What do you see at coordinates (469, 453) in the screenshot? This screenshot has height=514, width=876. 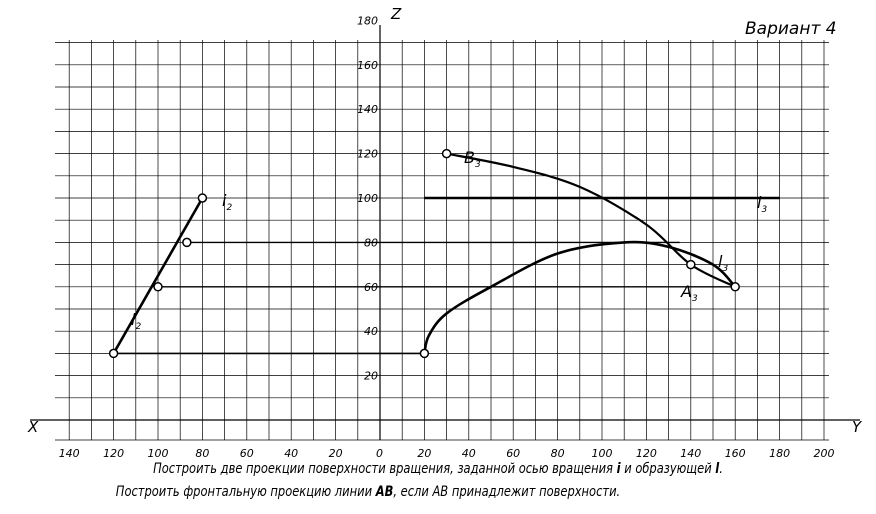 I see `y-tick-label: 40` at bounding box center [469, 453].